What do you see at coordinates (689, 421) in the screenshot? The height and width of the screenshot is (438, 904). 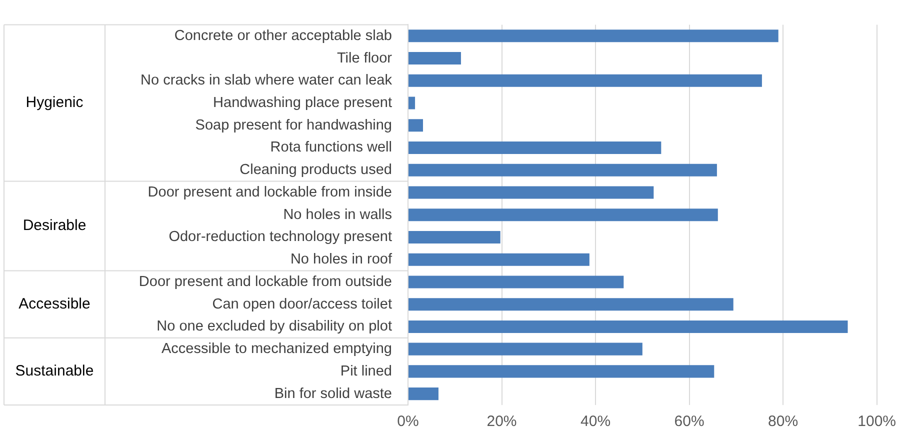 I see `x-tick-label: 60%` at bounding box center [689, 421].